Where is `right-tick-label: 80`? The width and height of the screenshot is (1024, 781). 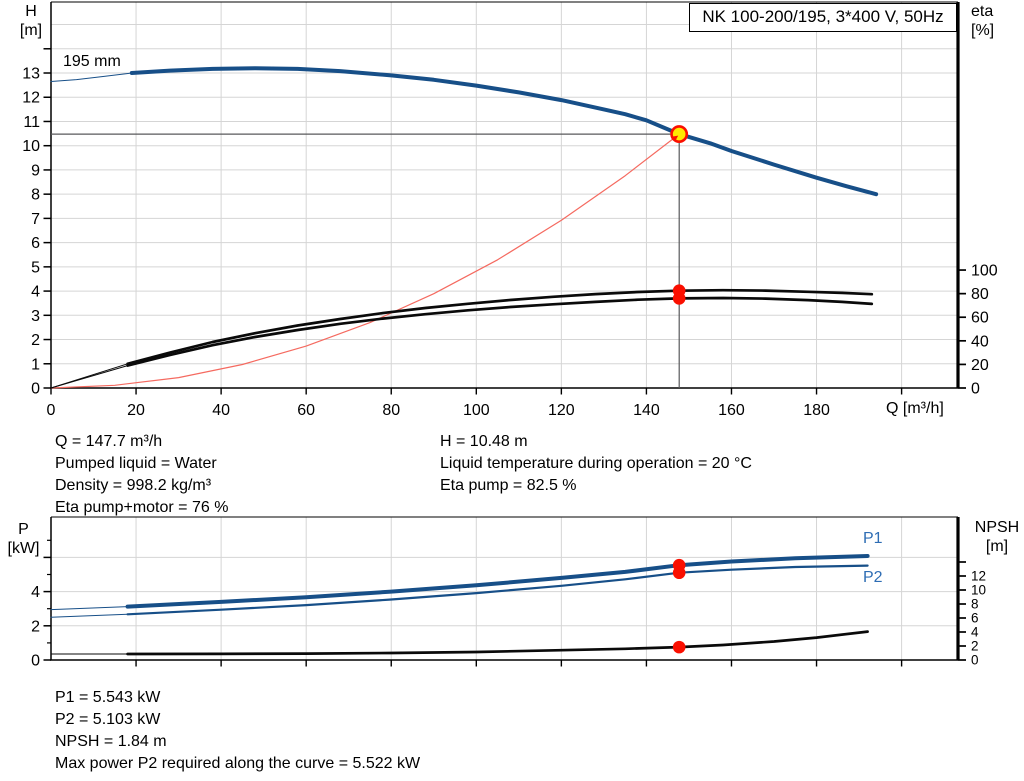 right-tick-label: 80 is located at coordinates (980, 294).